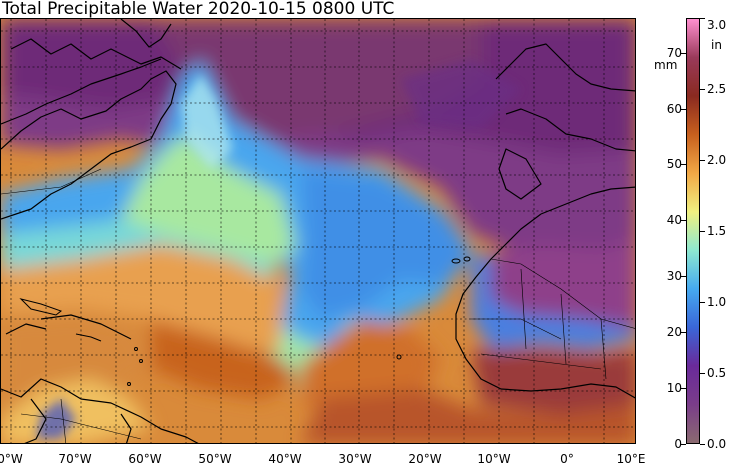  What do you see at coordinates (717, 25) in the screenshot?
I see `colorbar-in-tick-label: 3.0` at bounding box center [717, 25].